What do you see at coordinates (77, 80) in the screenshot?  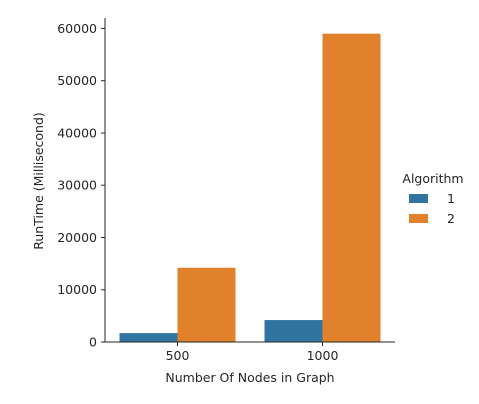 I see `y-tick-label: 50000` at bounding box center [77, 80].